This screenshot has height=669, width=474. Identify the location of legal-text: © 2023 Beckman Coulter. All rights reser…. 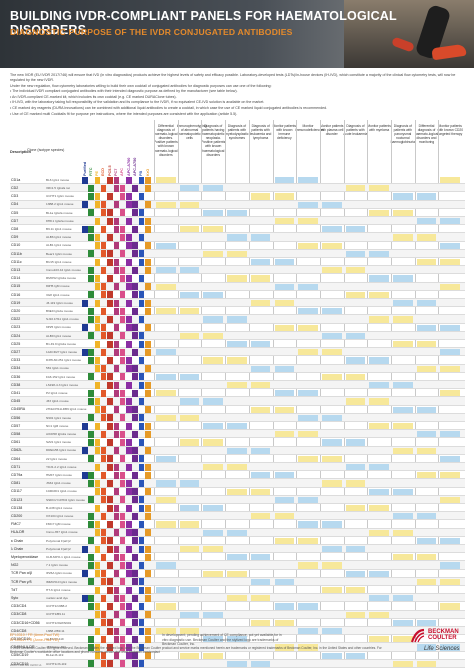
(196, 650).